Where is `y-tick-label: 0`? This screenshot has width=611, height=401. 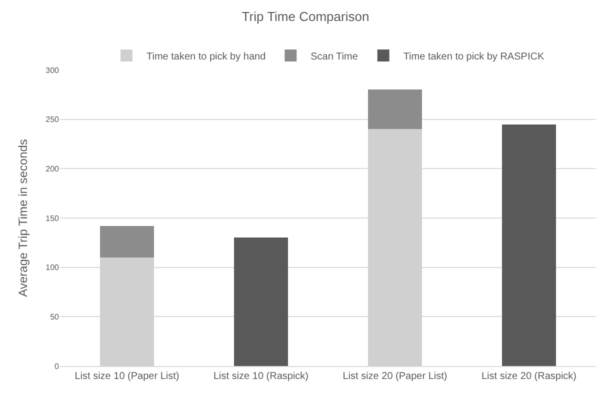
y-tick-label: 0 is located at coordinates (57, 366).